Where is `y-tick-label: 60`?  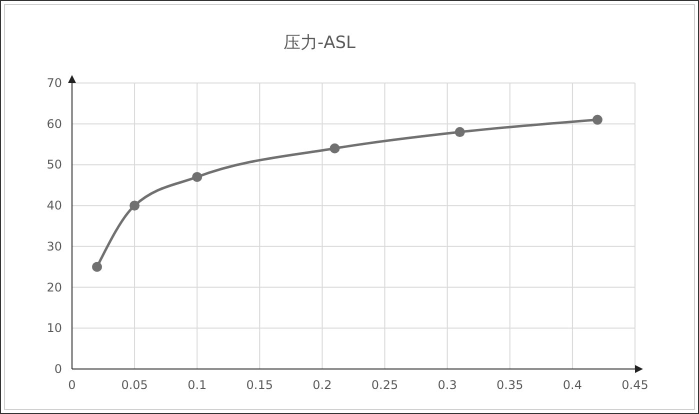 y-tick-label: 60 is located at coordinates (54, 123).